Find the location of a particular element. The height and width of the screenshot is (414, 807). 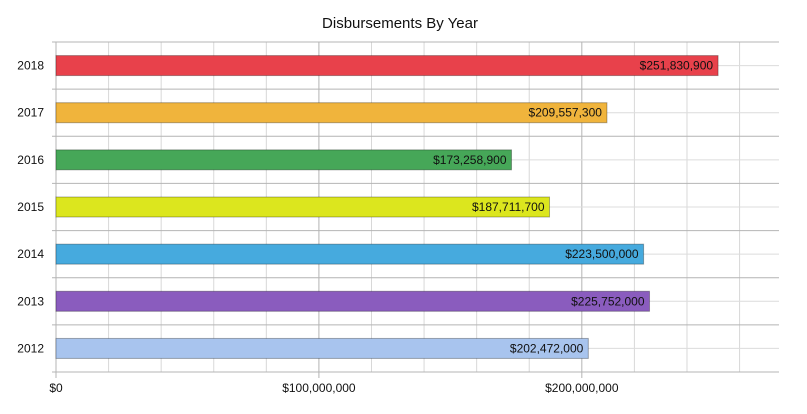

data-label: $187,711,700 is located at coordinates (508, 207).